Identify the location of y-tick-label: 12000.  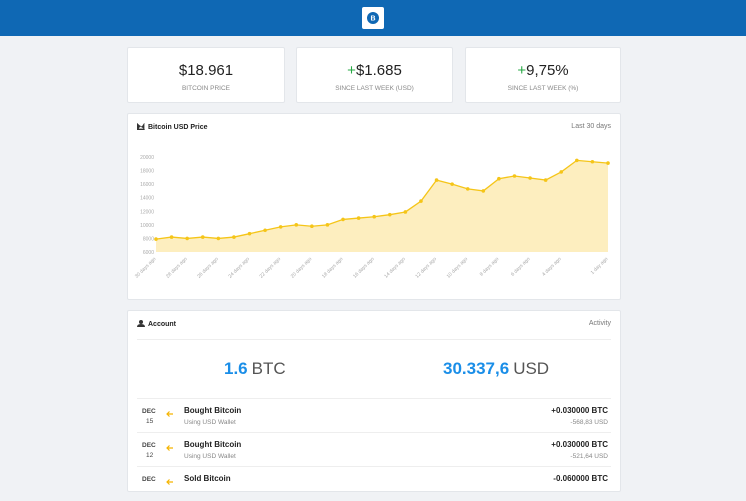
(147, 212).